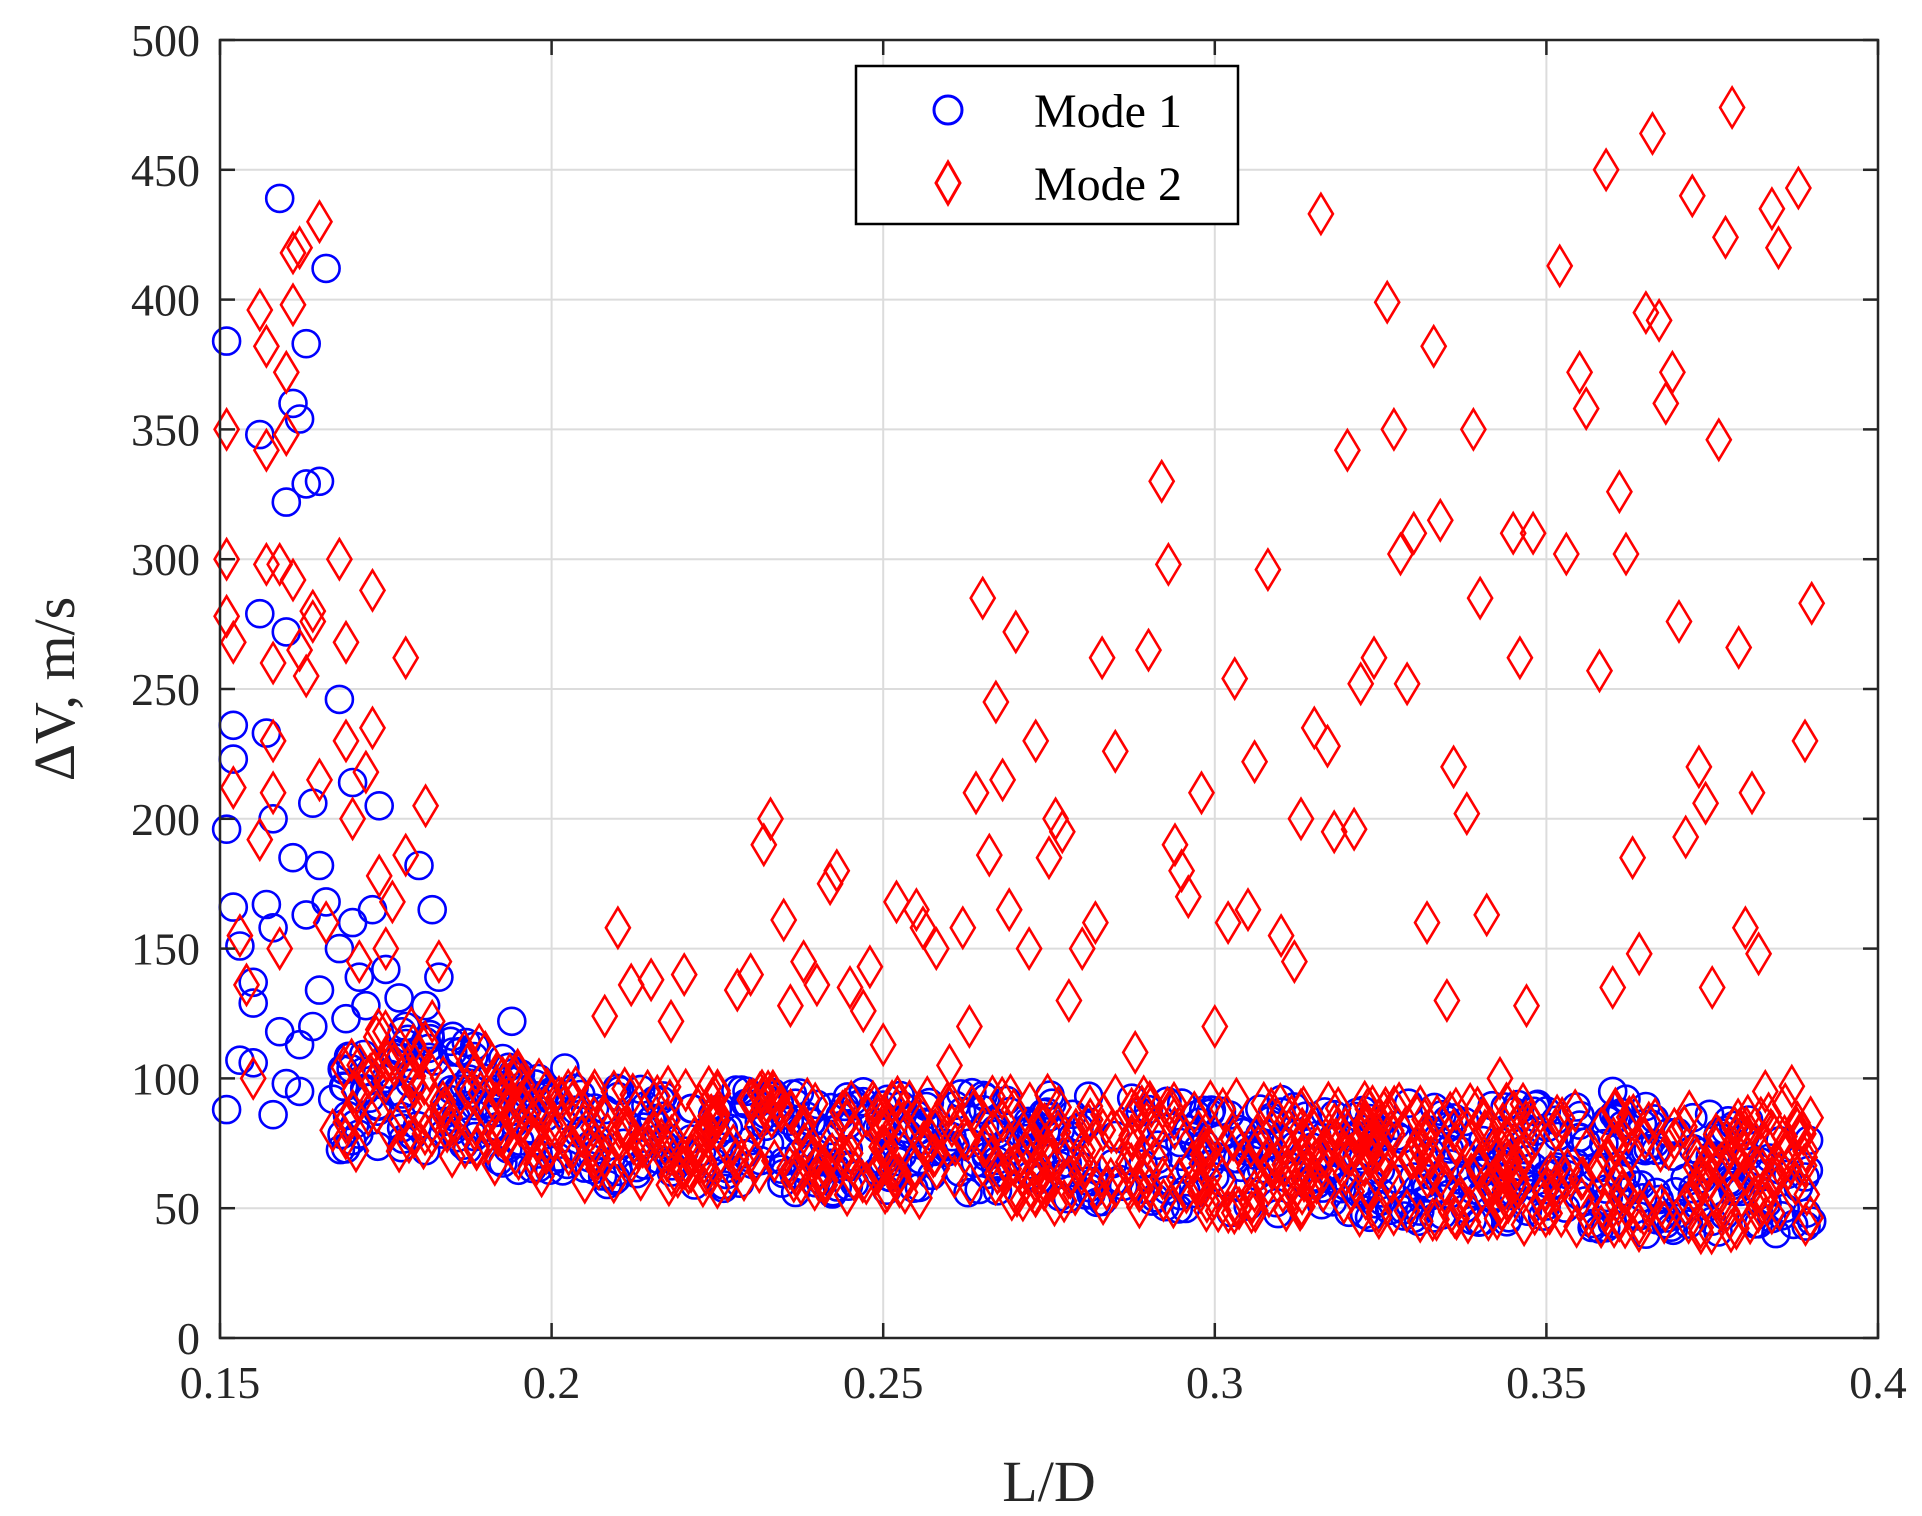 The width and height of the screenshot is (1922, 1516). What do you see at coordinates (54, 689) in the screenshot?
I see `y-axis-label: ΔV, m/s` at bounding box center [54, 689].